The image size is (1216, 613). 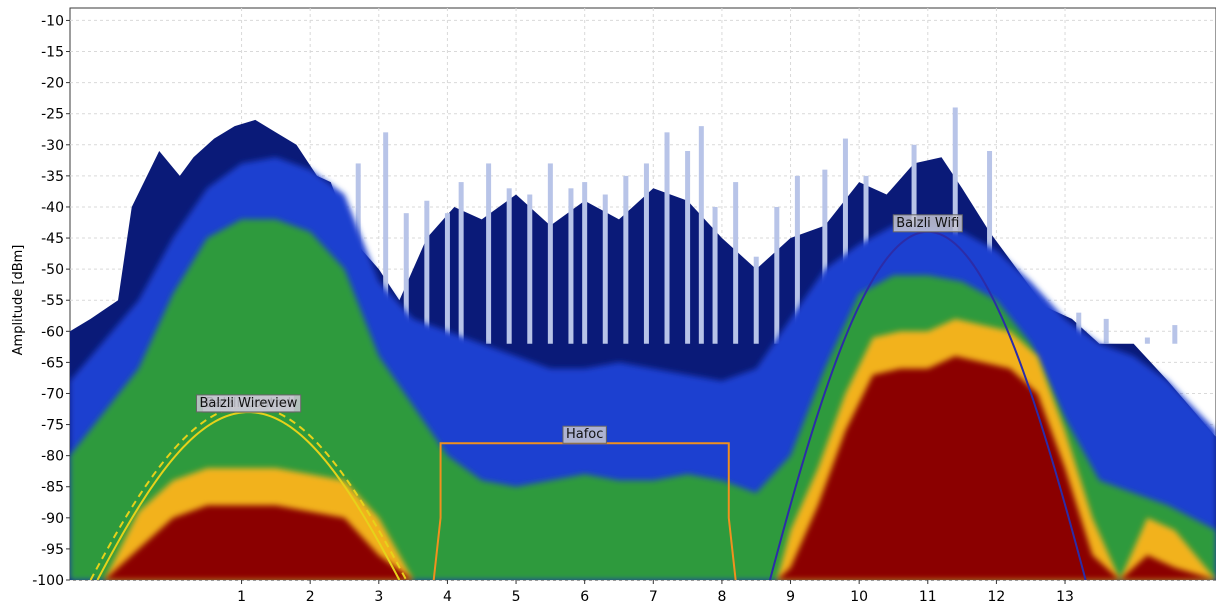 What do you see at coordinates (790, 597) in the screenshot?
I see `x-tick-label: 9` at bounding box center [790, 597].